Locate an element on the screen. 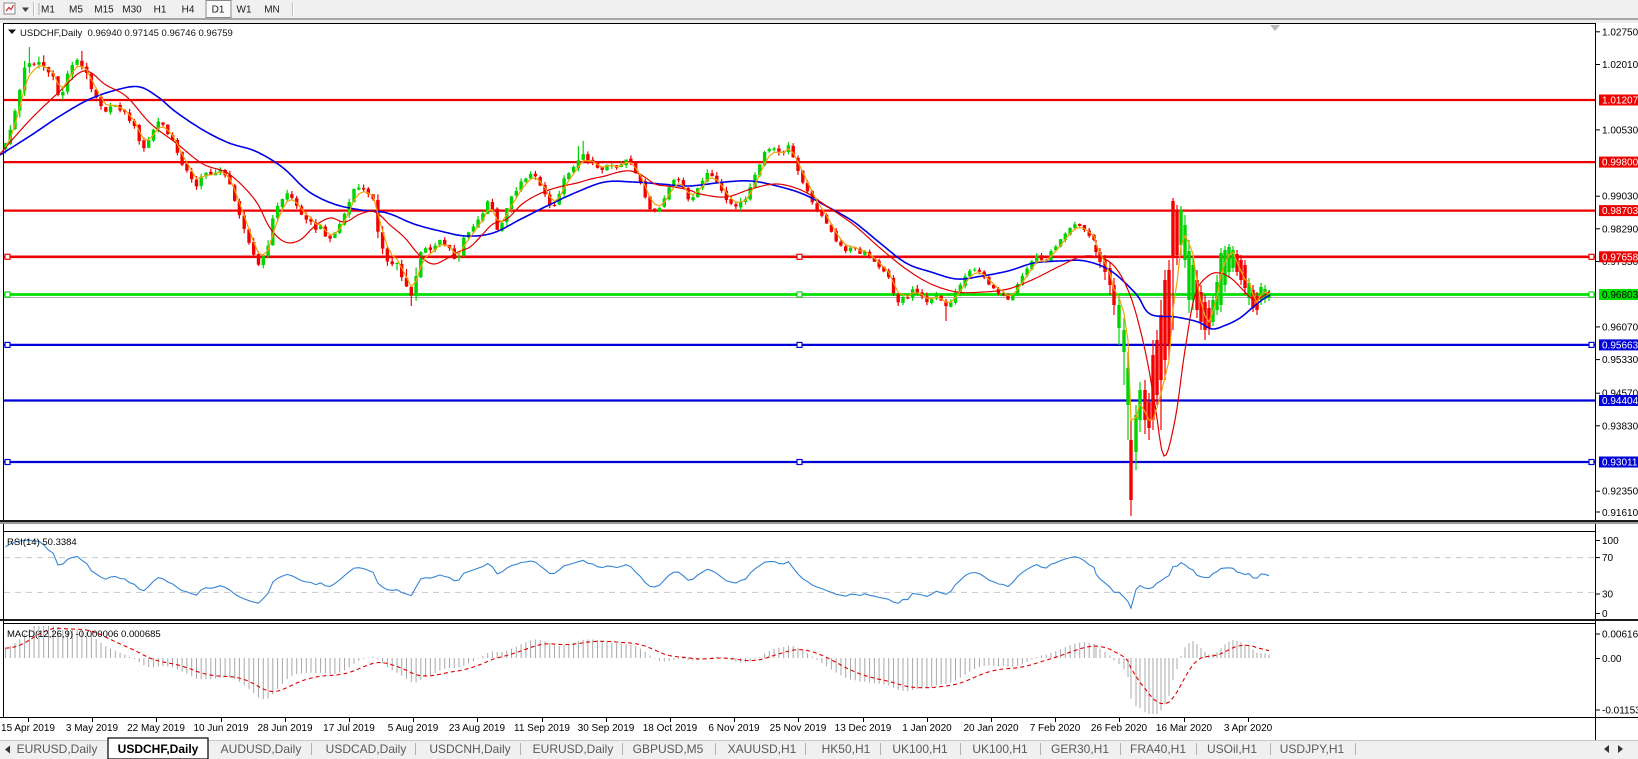 The image size is (1638, 759). svg-text: GBPUSD,M5 is located at coordinates (668, 749).